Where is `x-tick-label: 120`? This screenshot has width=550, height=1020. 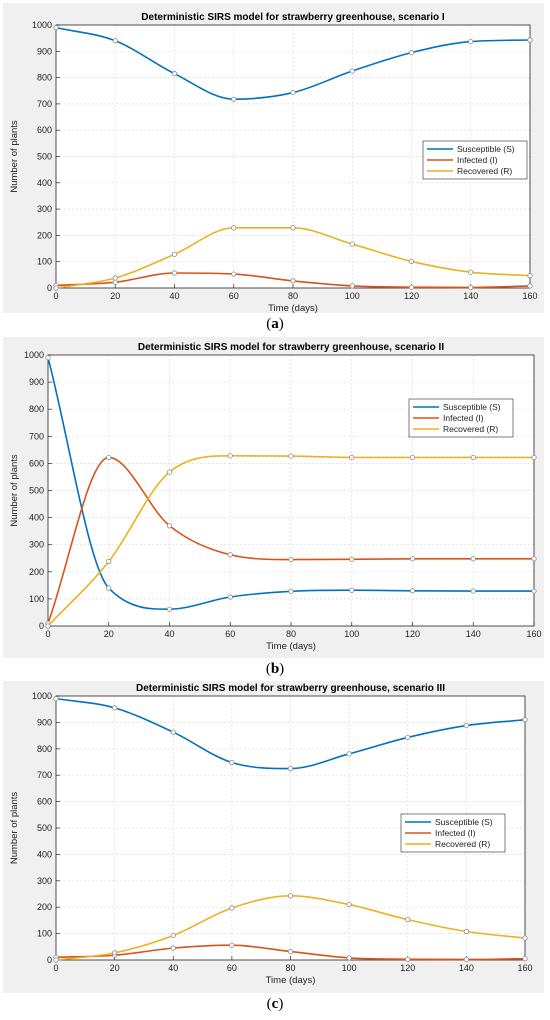
x-tick-label: 120 is located at coordinates (411, 296).